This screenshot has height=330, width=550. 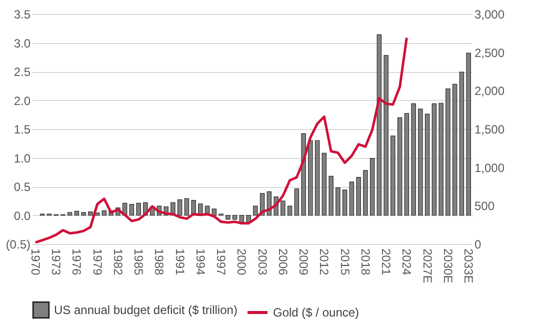 I want to click on y-tick-label: (0.5), so click(x=18, y=245).